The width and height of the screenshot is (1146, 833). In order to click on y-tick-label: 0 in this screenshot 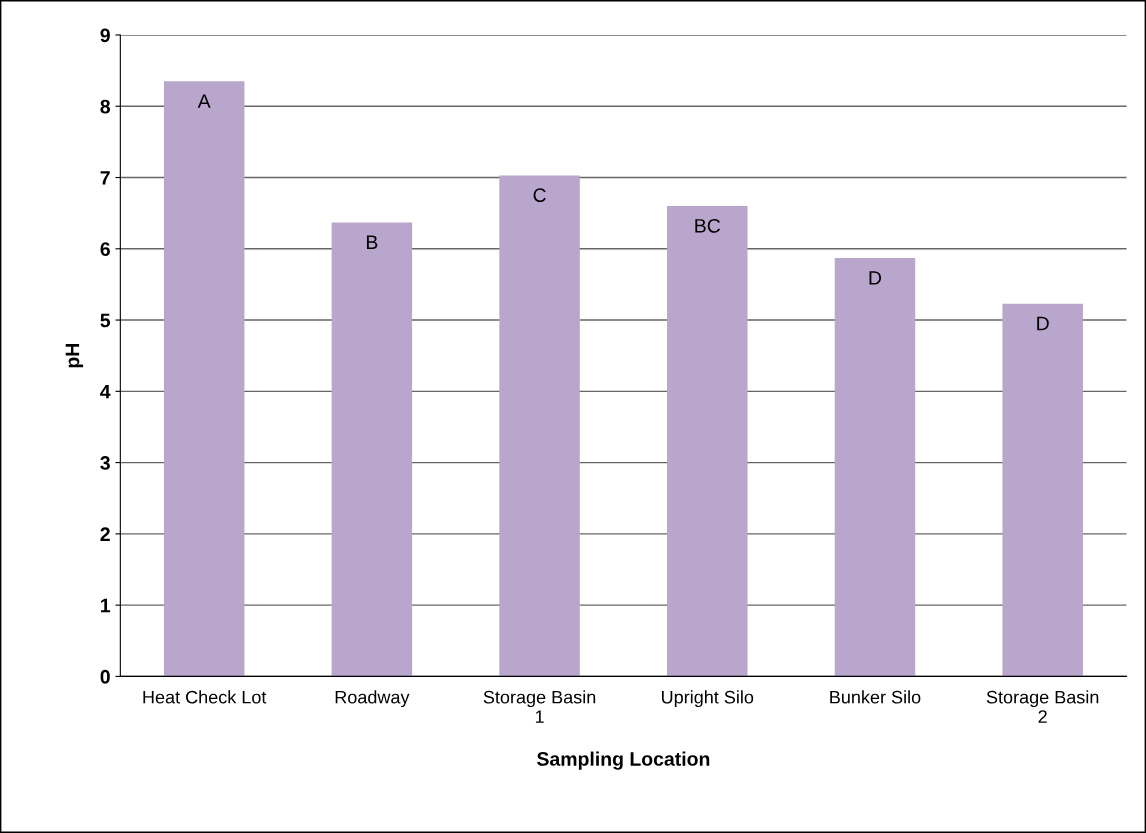, I will do `click(105, 676)`.